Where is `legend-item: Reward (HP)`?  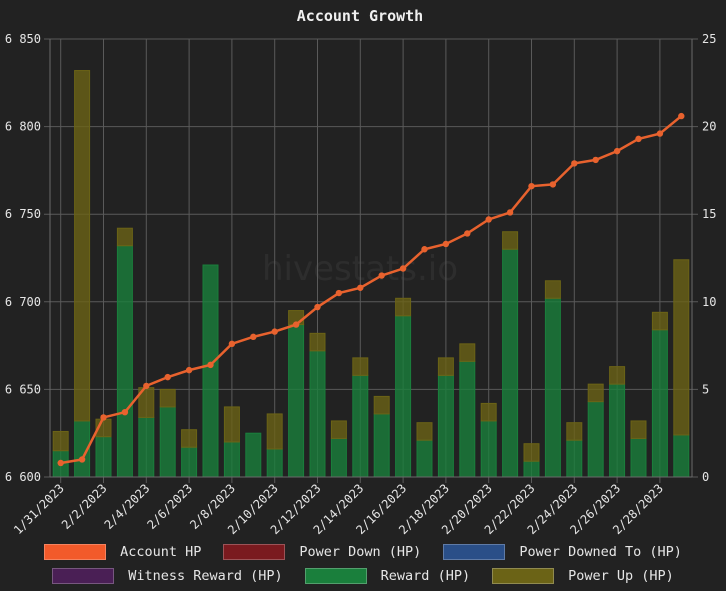 legend-item: Reward (HP) is located at coordinates (387, 576).